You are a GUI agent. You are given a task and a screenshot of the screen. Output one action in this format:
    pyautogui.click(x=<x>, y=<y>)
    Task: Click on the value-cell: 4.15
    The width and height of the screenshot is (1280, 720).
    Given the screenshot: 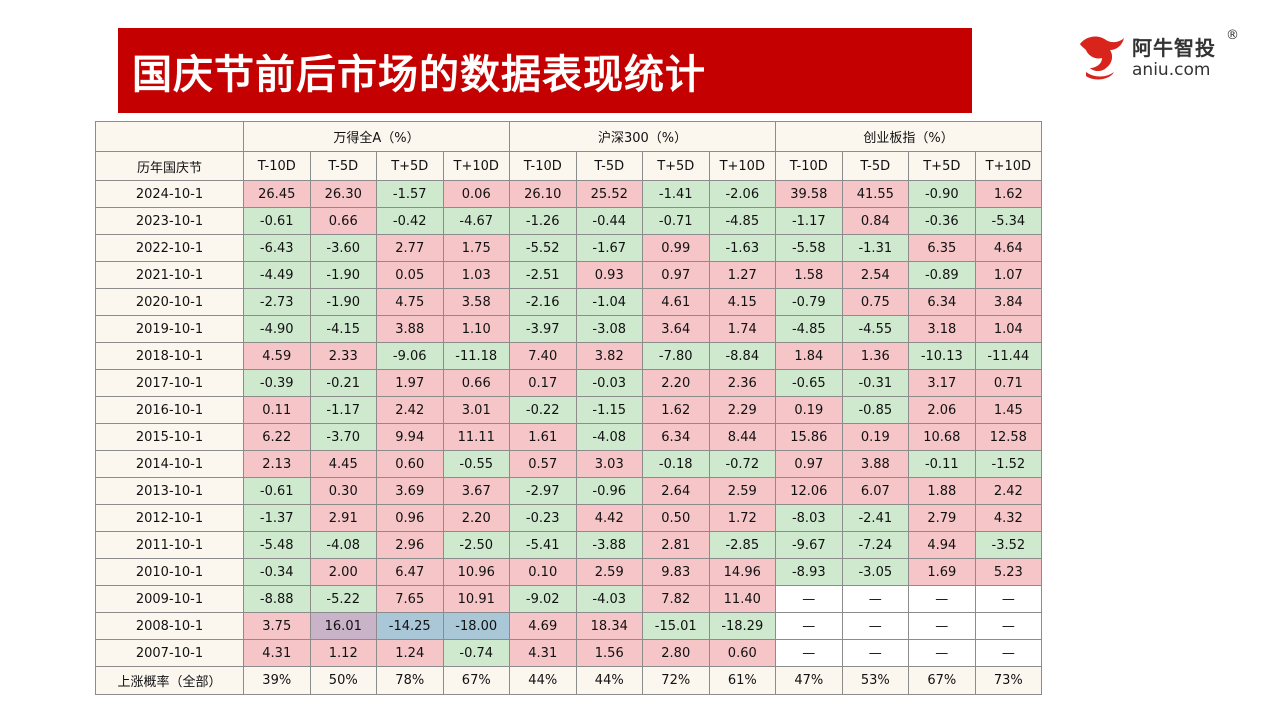 What is the action you would take?
    pyautogui.click(x=742, y=302)
    